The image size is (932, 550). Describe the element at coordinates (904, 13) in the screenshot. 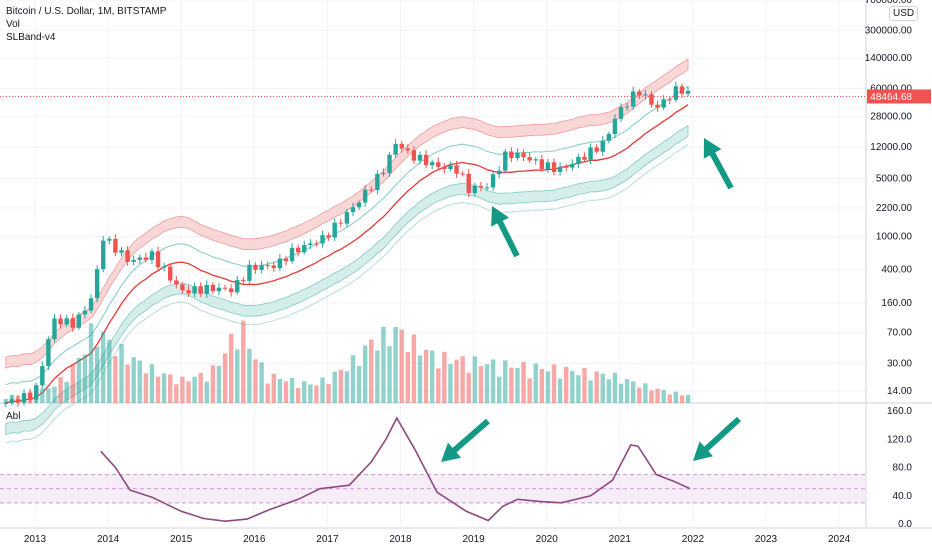

I see `currency-badge: USD` at that location.